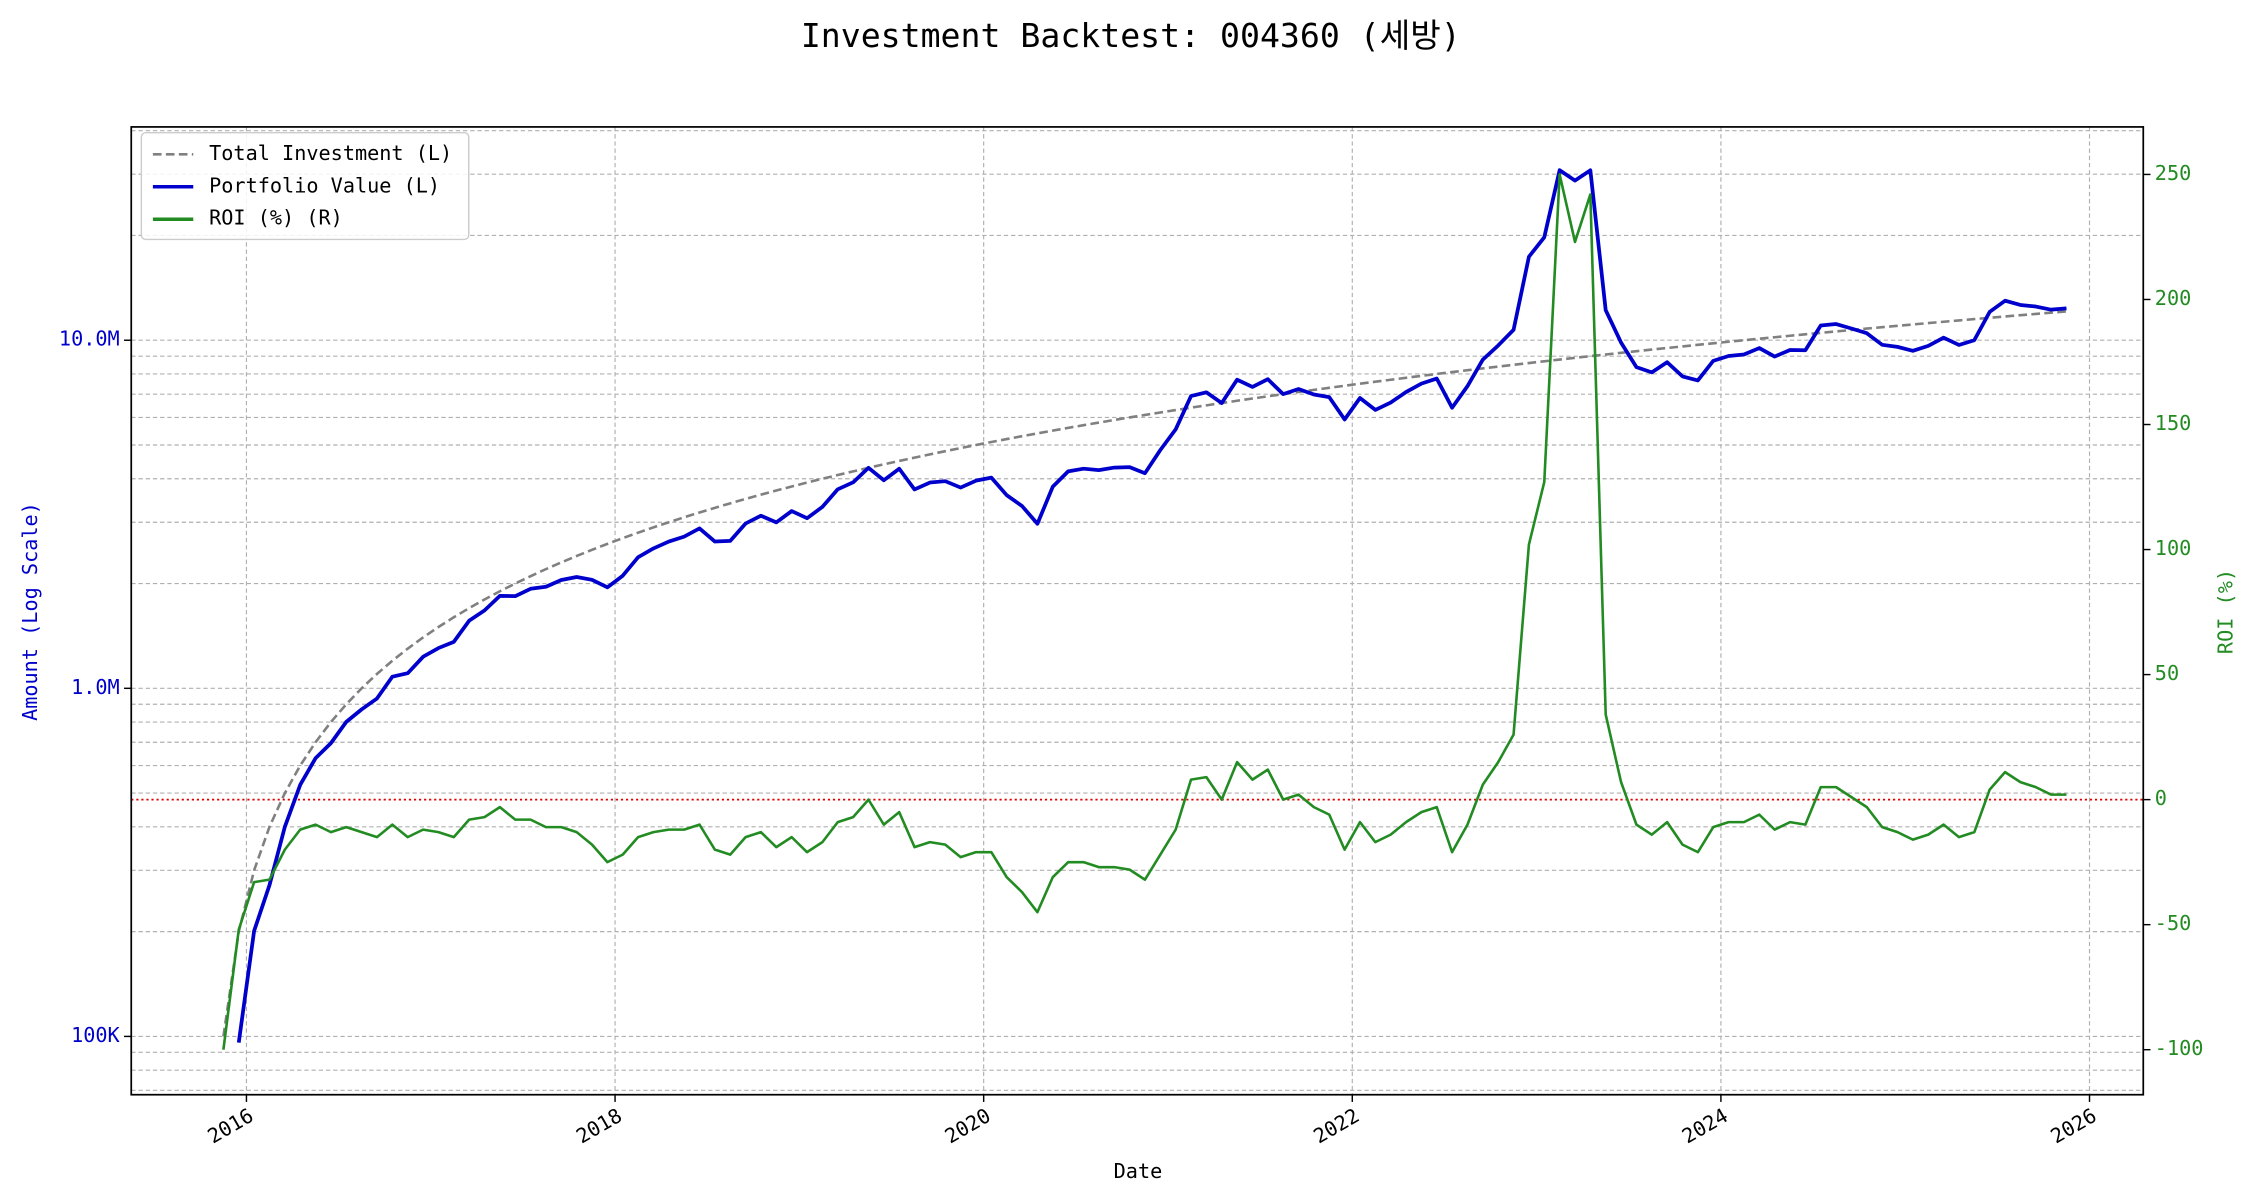  I want to click on legend-label: Total Investment (L), so click(330, 153).